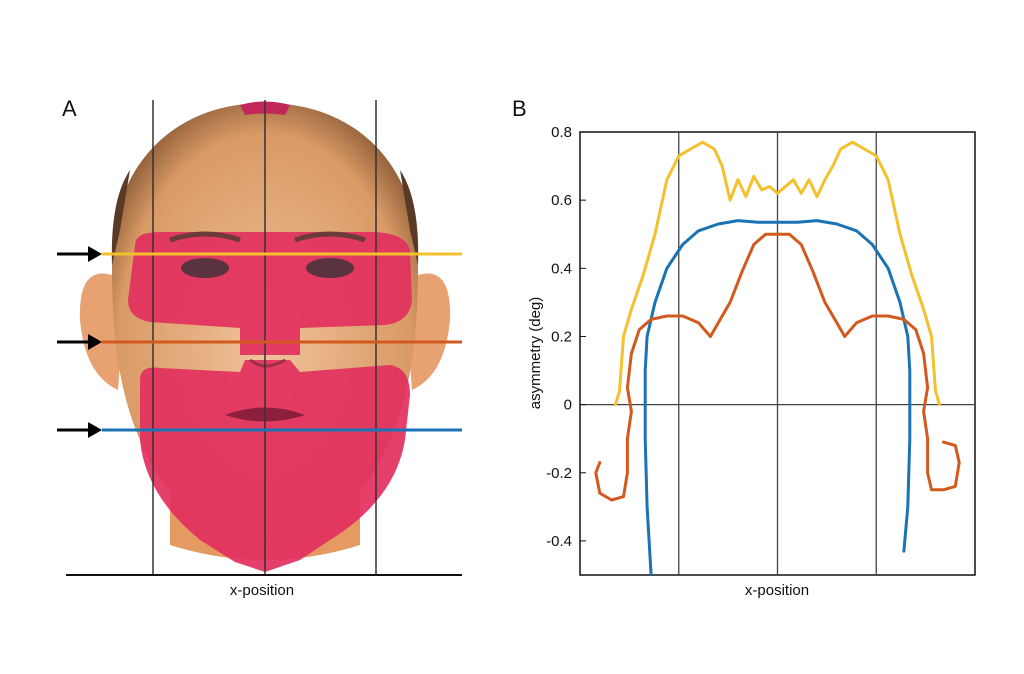 This screenshot has width=1024, height=674. I want to click on panel-a-label: A, so click(69, 108).